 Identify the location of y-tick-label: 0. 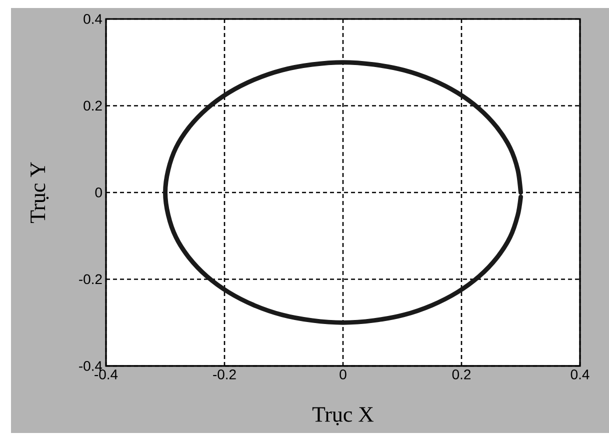
(98, 193).